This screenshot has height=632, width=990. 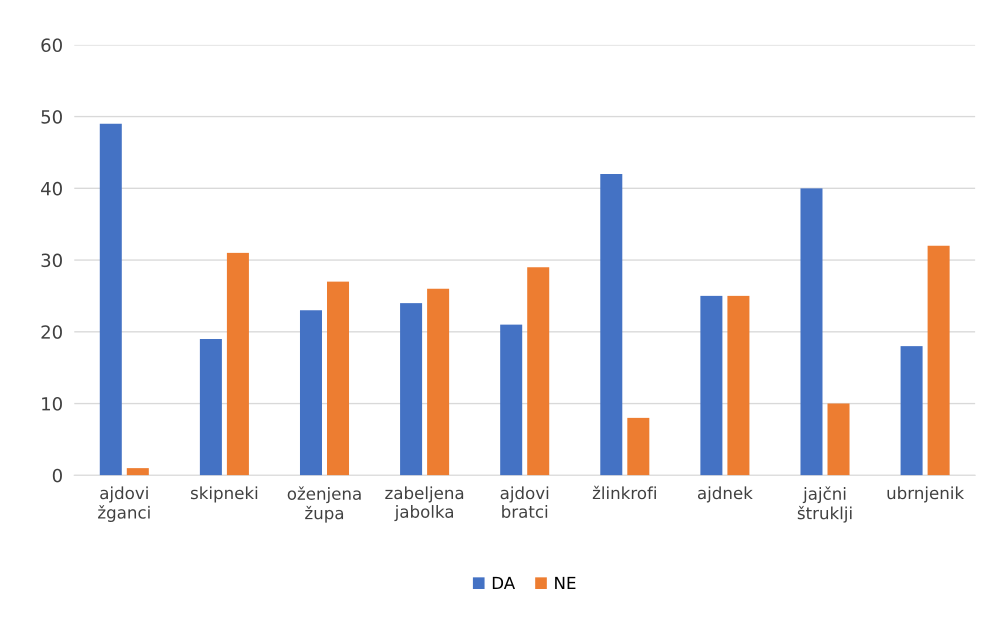 What do you see at coordinates (224, 494) in the screenshot?
I see `x-tick-label: skipneki` at bounding box center [224, 494].